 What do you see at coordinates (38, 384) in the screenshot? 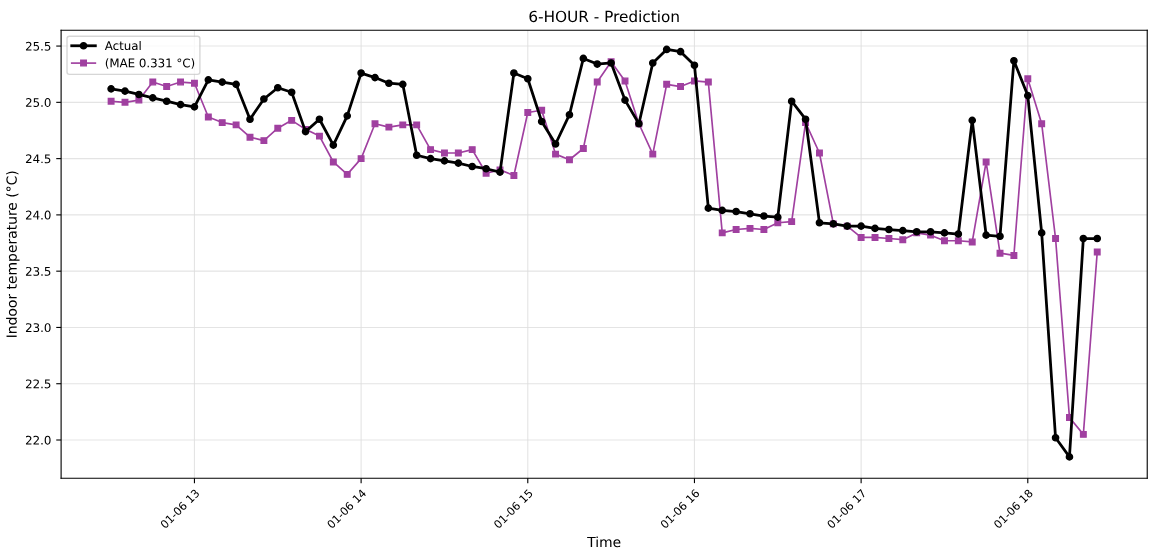
I see `y-tick-label: 22.5` at bounding box center [38, 384].